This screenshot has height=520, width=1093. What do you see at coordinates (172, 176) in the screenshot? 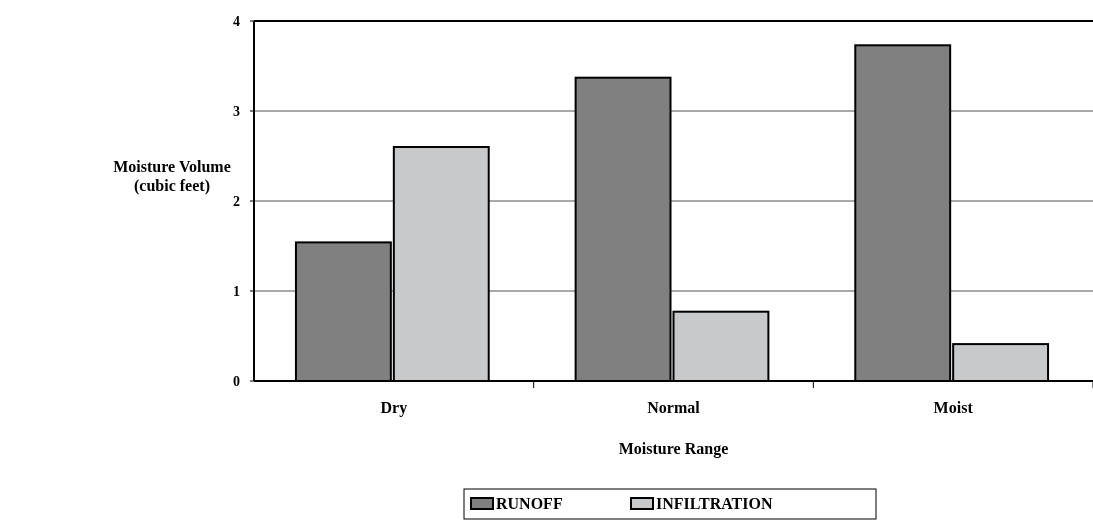
I see `y-axis-title: Moisture Volume (cubic feet)` at bounding box center [172, 176].